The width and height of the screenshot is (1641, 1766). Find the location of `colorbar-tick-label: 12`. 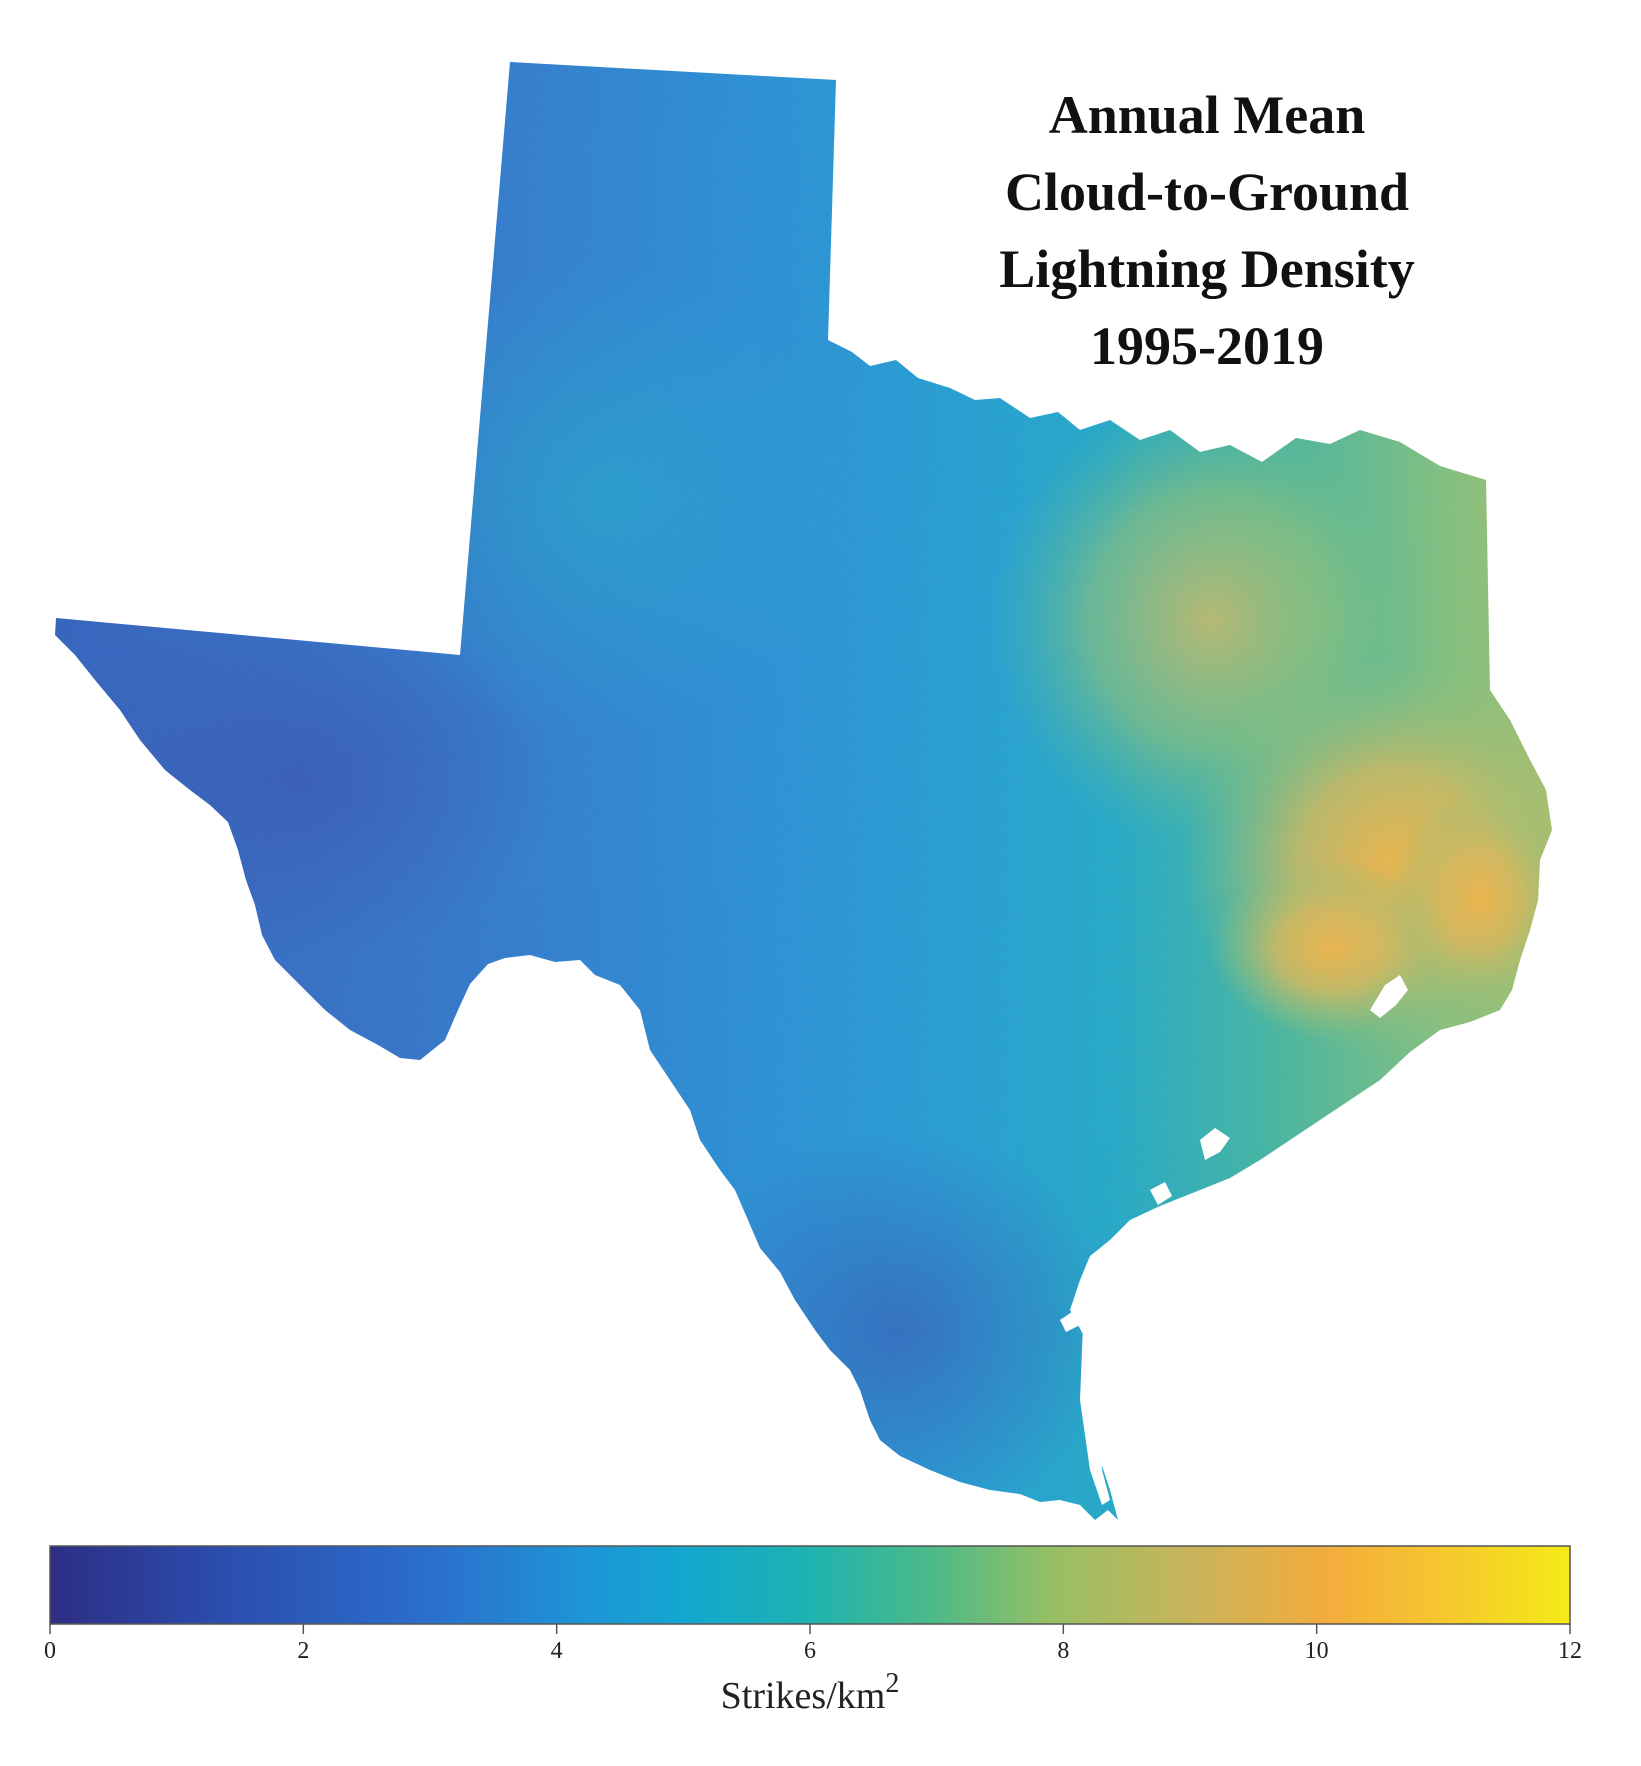

colorbar-tick-label: 12 is located at coordinates (1570, 1651).